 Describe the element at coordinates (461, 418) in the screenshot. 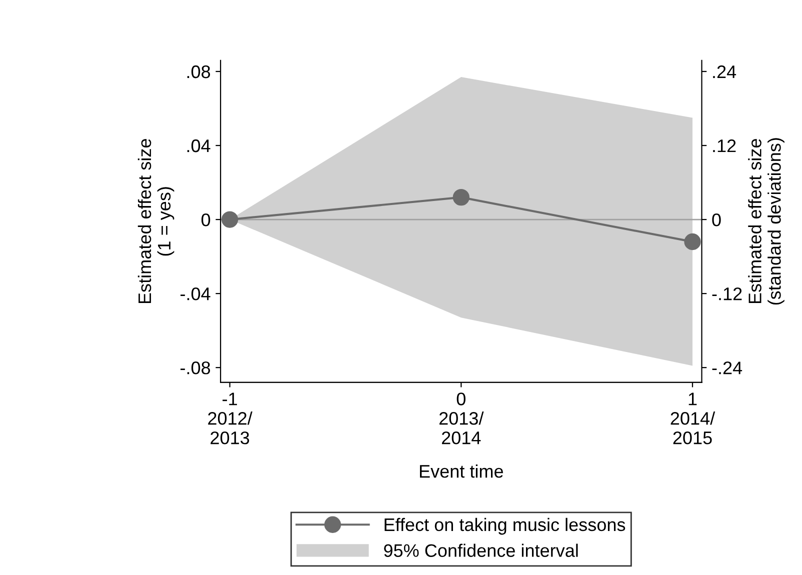

I see `x-tick-label: 0 2013/ 2014` at that location.